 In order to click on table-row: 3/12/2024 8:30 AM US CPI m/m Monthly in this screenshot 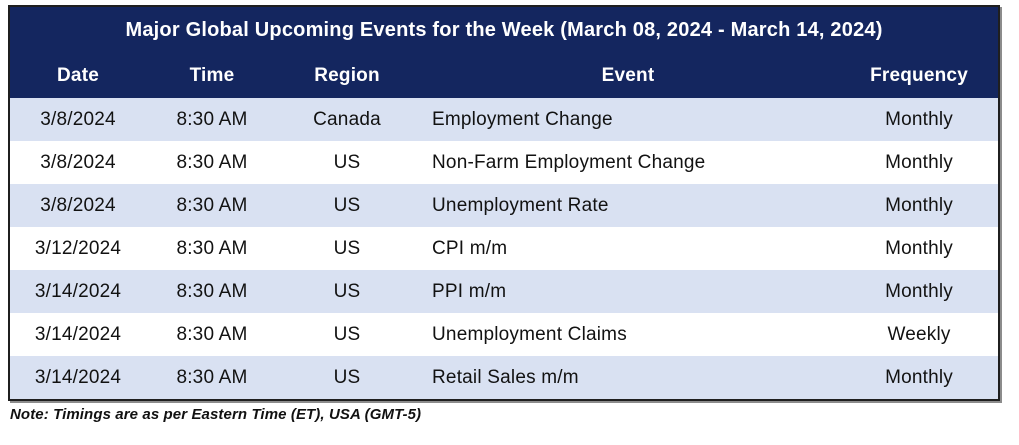, I will do `click(504, 248)`.